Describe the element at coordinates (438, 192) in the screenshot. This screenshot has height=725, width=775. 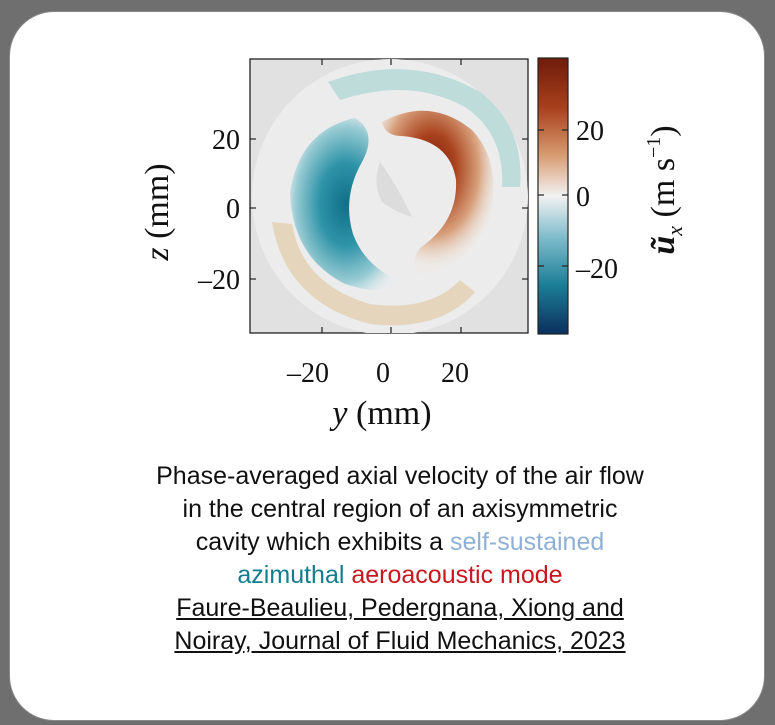
I see `red-region` at that location.